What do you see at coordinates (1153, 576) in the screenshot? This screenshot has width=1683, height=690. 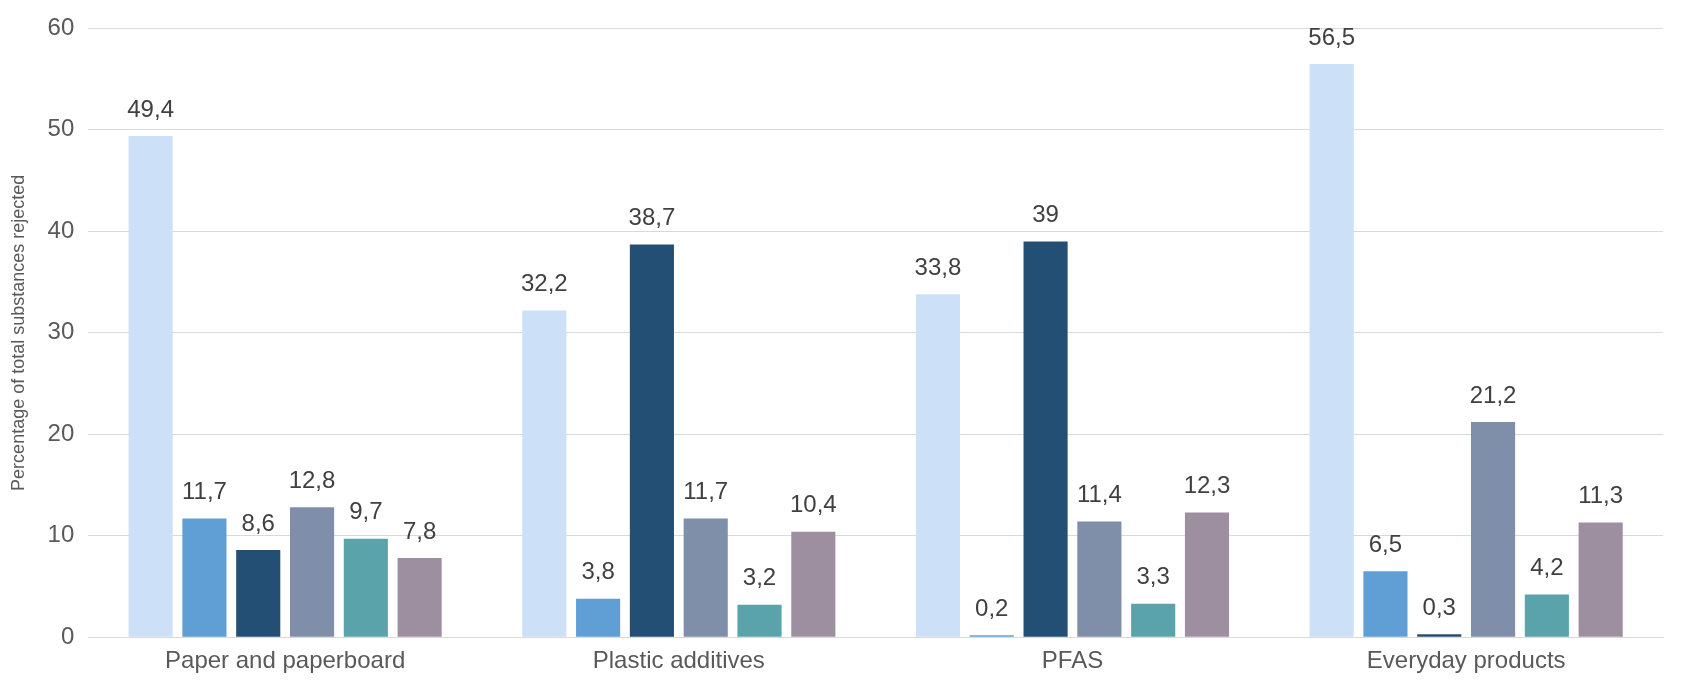 I see `data-label: 3,3` at bounding box center [1153, 576].